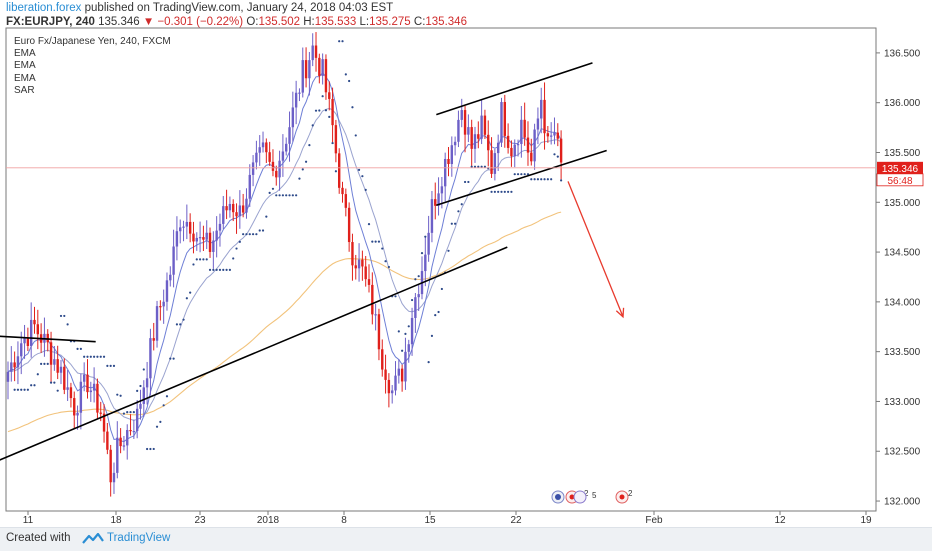 Image resolution: width=932 pixels, height=551 pixels. What do you see at coordinates (200, 22) in the screenshot?
I see `price-change: −0.301 (−0.22%)` at bounding box center [200, 22].